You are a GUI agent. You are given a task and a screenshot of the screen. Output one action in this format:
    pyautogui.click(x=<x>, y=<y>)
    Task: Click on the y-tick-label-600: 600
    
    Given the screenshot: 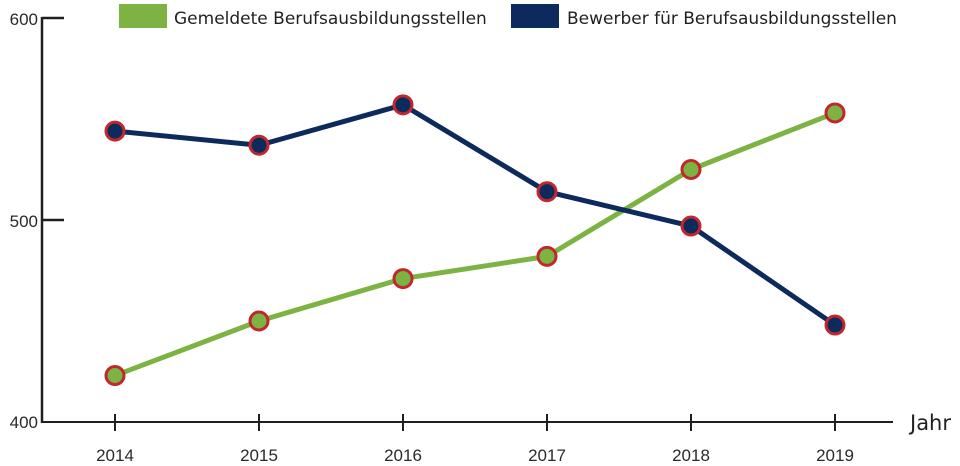 What is the action you would take?
    pyautogui.click(x=24, y=19)
    